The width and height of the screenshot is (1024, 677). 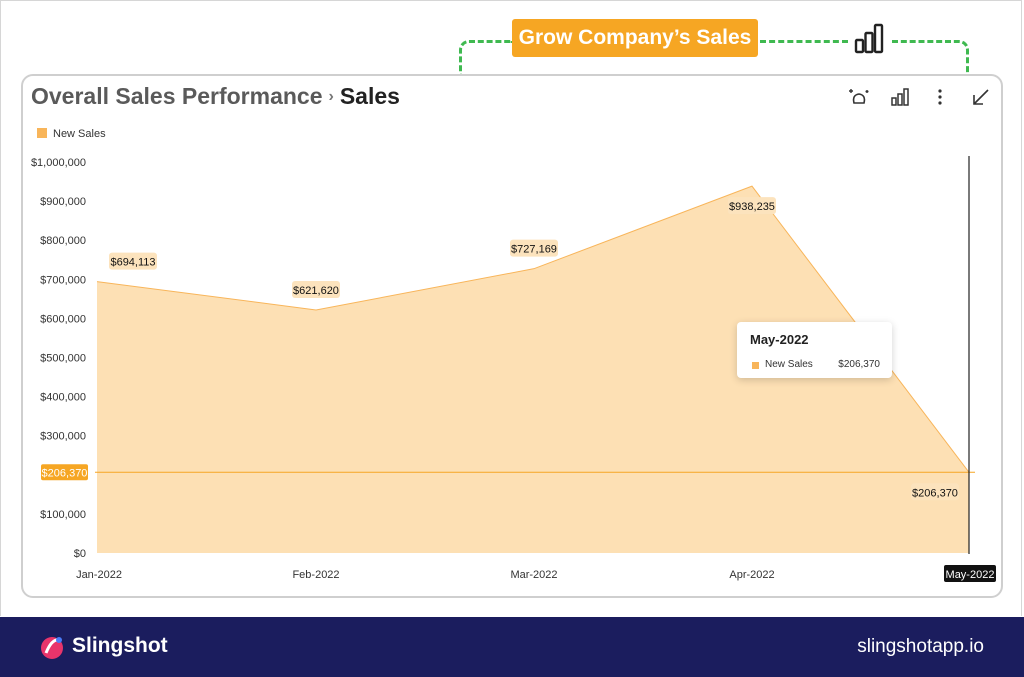 I want to click on data-label: $694,113, so click(x=132, y=263).